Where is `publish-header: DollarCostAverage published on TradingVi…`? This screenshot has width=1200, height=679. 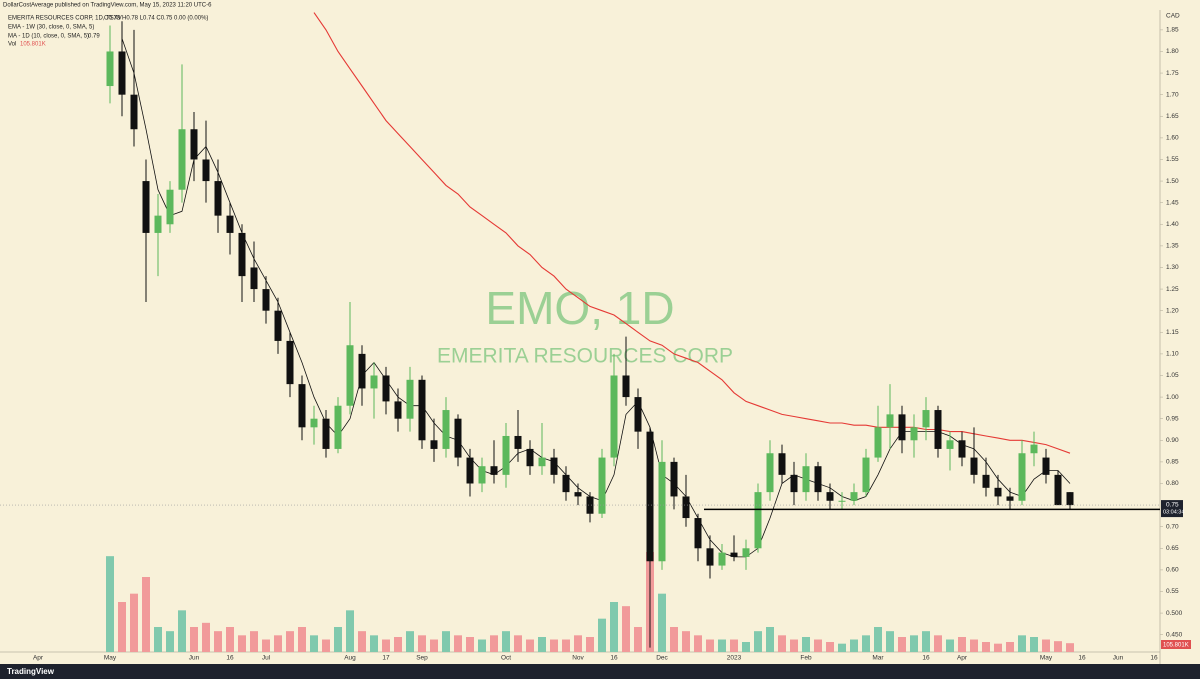 publish-header: DollarCostAverage published on TradingVi… is located at coordinates (107, 6).